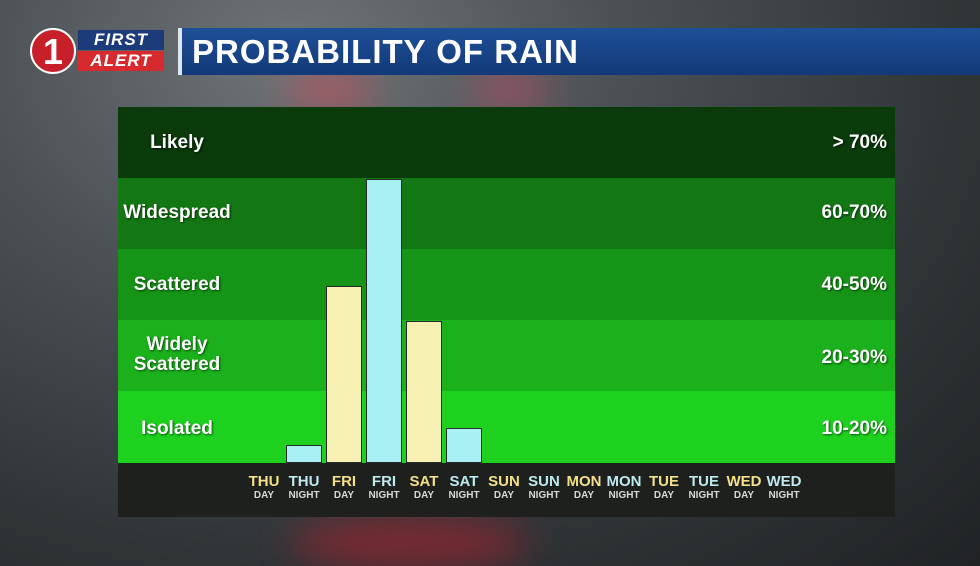 The height and width of the screenshot is (566, 980). I want to click on band-range-likely: > 70%, so click(859, 142).